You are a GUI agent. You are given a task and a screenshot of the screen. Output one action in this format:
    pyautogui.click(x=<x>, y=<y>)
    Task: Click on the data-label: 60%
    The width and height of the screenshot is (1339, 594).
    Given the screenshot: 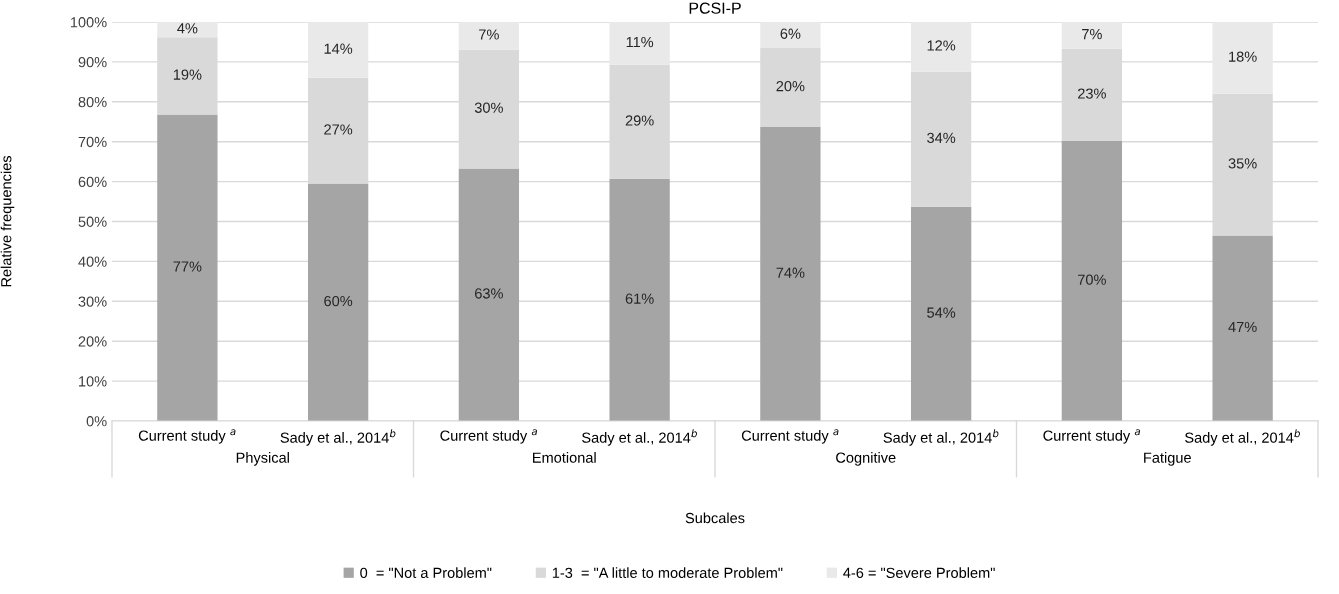 What is the action you would take?
    pyautogui.click(x=338, y=301)
    